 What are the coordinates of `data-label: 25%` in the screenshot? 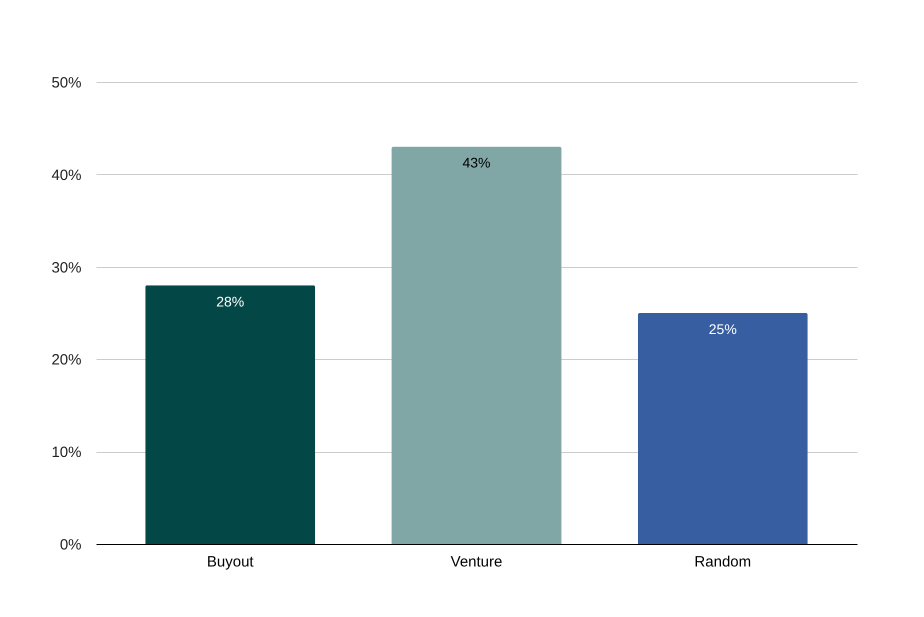 It's located at (722, 329).